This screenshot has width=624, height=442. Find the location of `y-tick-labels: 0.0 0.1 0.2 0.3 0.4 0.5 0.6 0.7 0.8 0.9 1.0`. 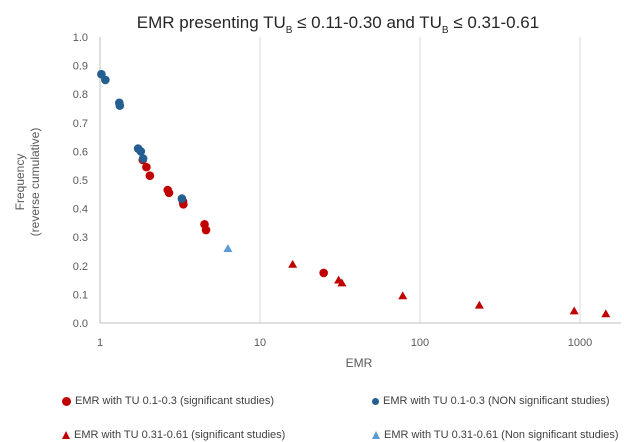

y-tick-labels: 0.0 0.1 0.2 0.3 0.4 0.5 0.6 0.7 0.8 0.9 1.0 is located at coordinates (80, 181).